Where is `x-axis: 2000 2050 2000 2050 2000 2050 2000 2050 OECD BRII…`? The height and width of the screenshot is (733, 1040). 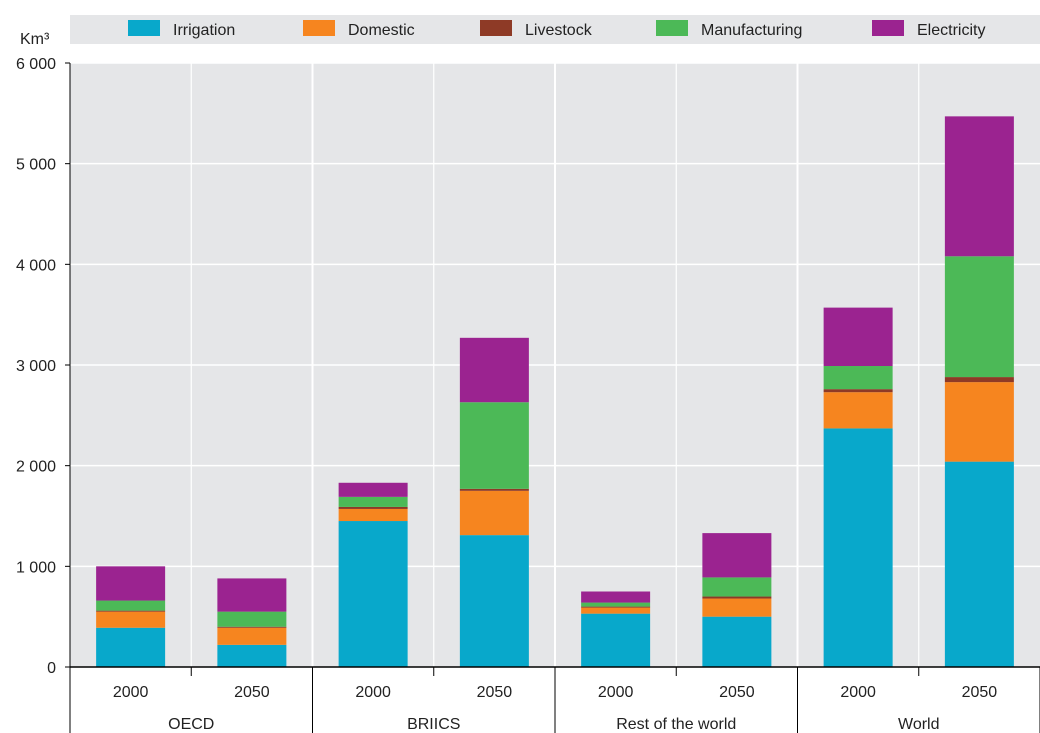
x-axis: 2000 2050 2000 2050 2000 2050 2000 2050 OECD BRII… is located at coordinates (554, 699).